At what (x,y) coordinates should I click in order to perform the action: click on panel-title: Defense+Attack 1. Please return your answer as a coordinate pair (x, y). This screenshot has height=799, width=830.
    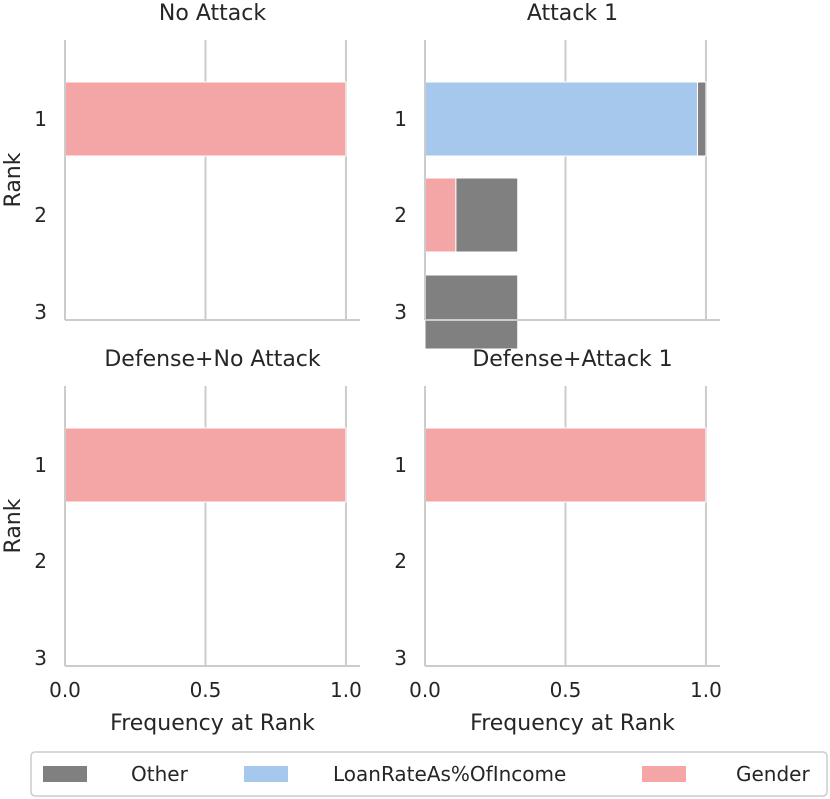
    Looking at the image, I should click on (572, 359).